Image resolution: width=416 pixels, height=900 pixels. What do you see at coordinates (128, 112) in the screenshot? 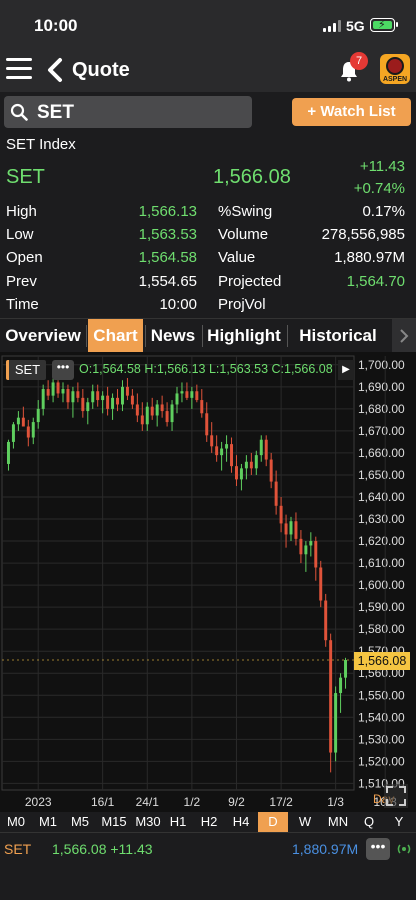
I see `search-box: SET` at bounding box center [128, 112].